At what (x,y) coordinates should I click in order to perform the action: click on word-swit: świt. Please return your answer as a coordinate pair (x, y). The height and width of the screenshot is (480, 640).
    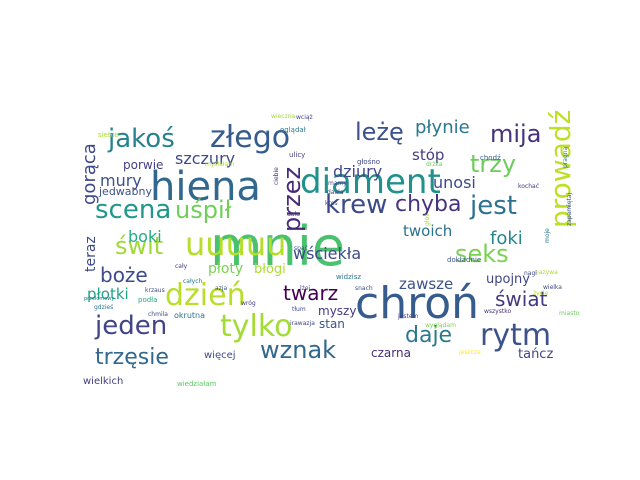
    Looking at the image, I should click on (139, 246).